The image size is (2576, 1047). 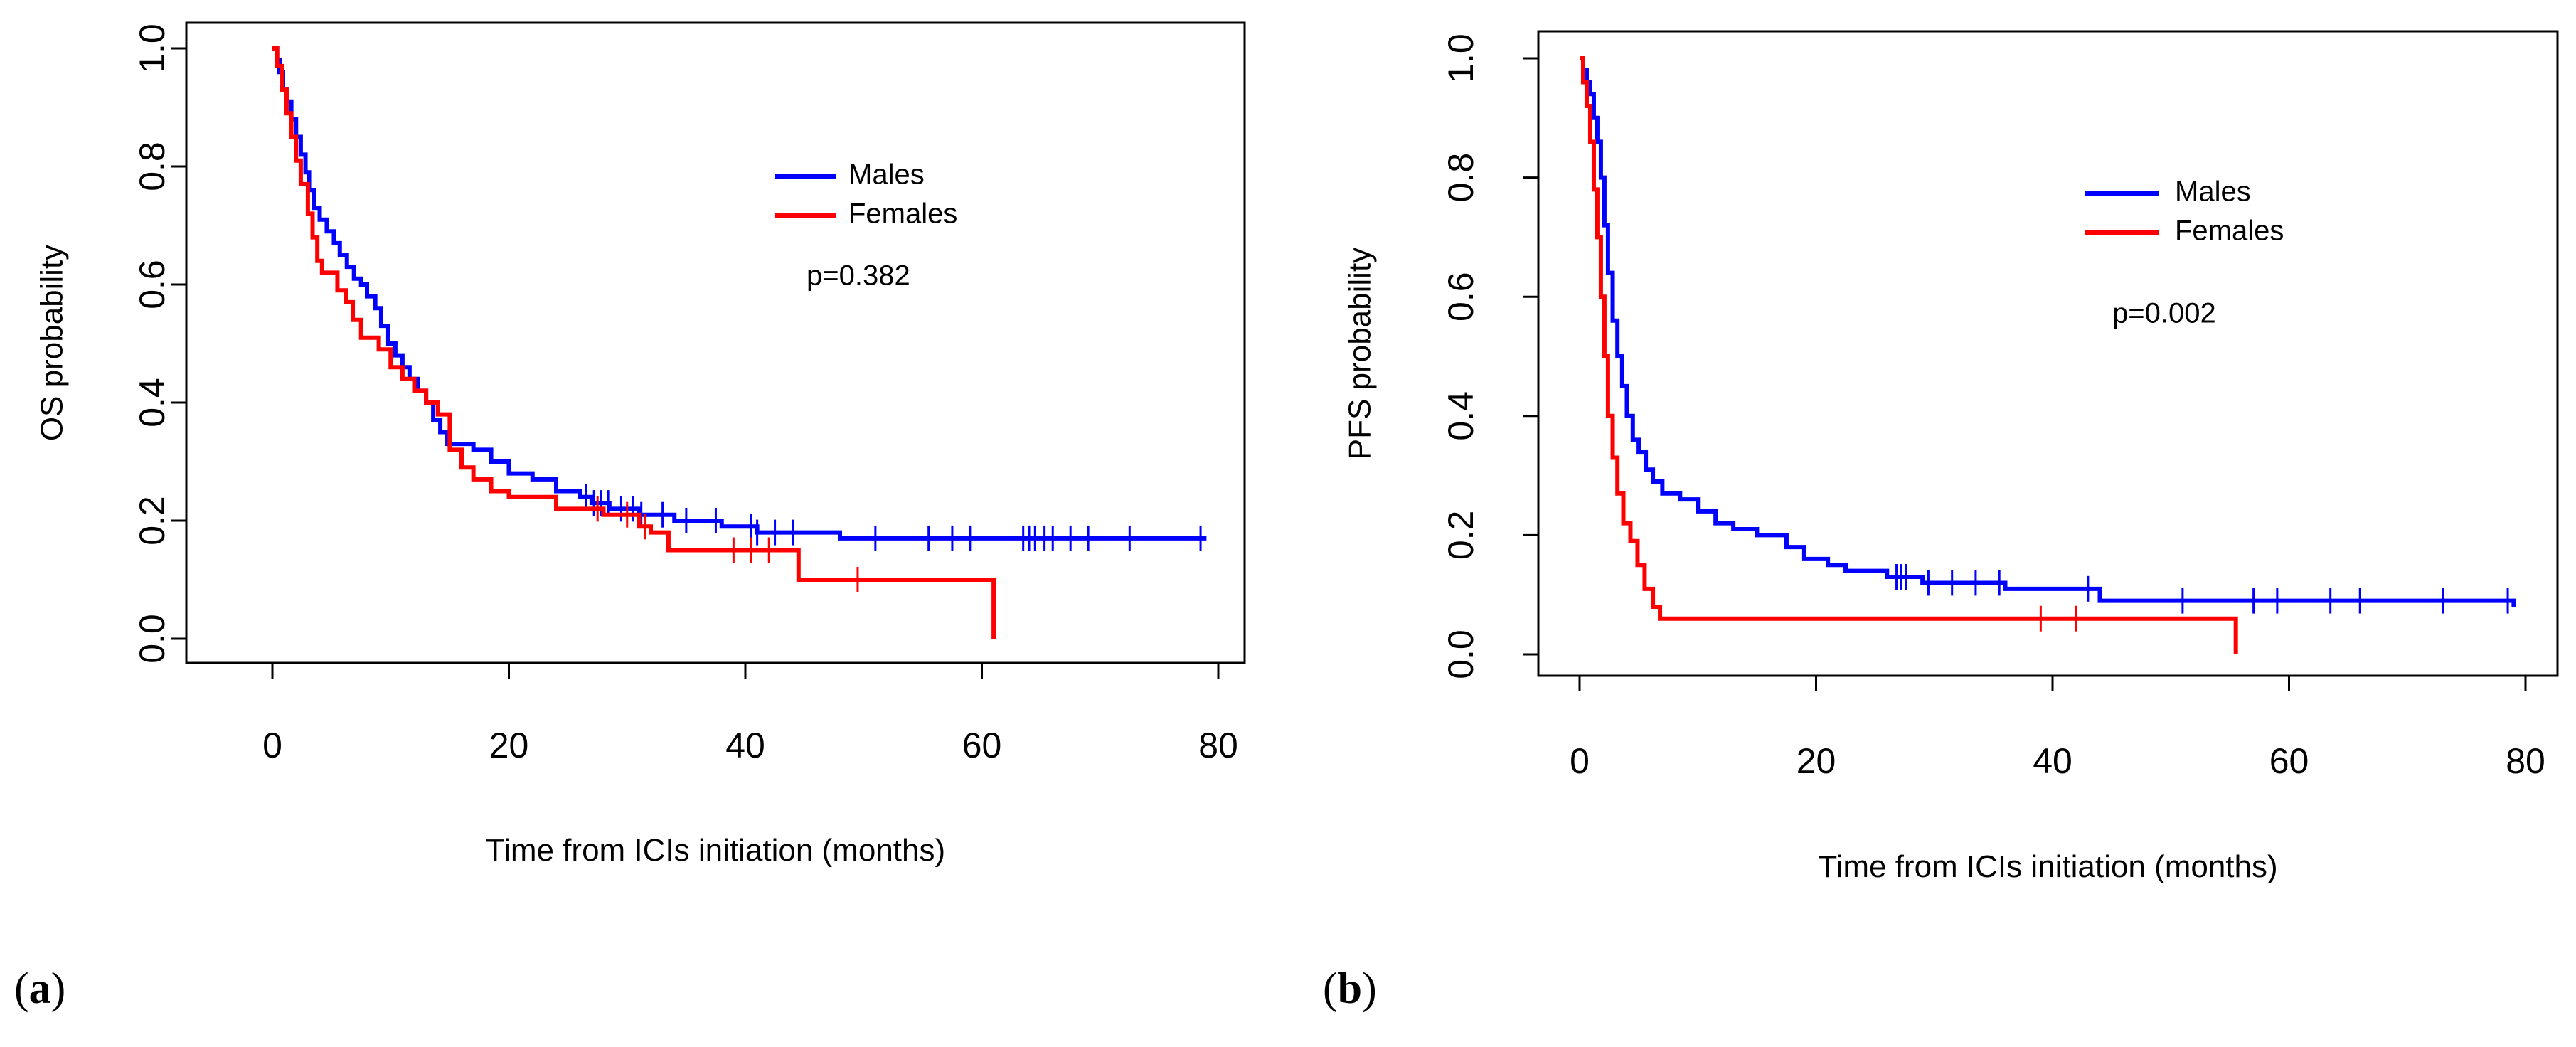 What do you see at coordinates (1461, 654) in the screenshot?
I see `panel-b-y-tick-label-0: 0.0` at bounding box center [1461, 654].